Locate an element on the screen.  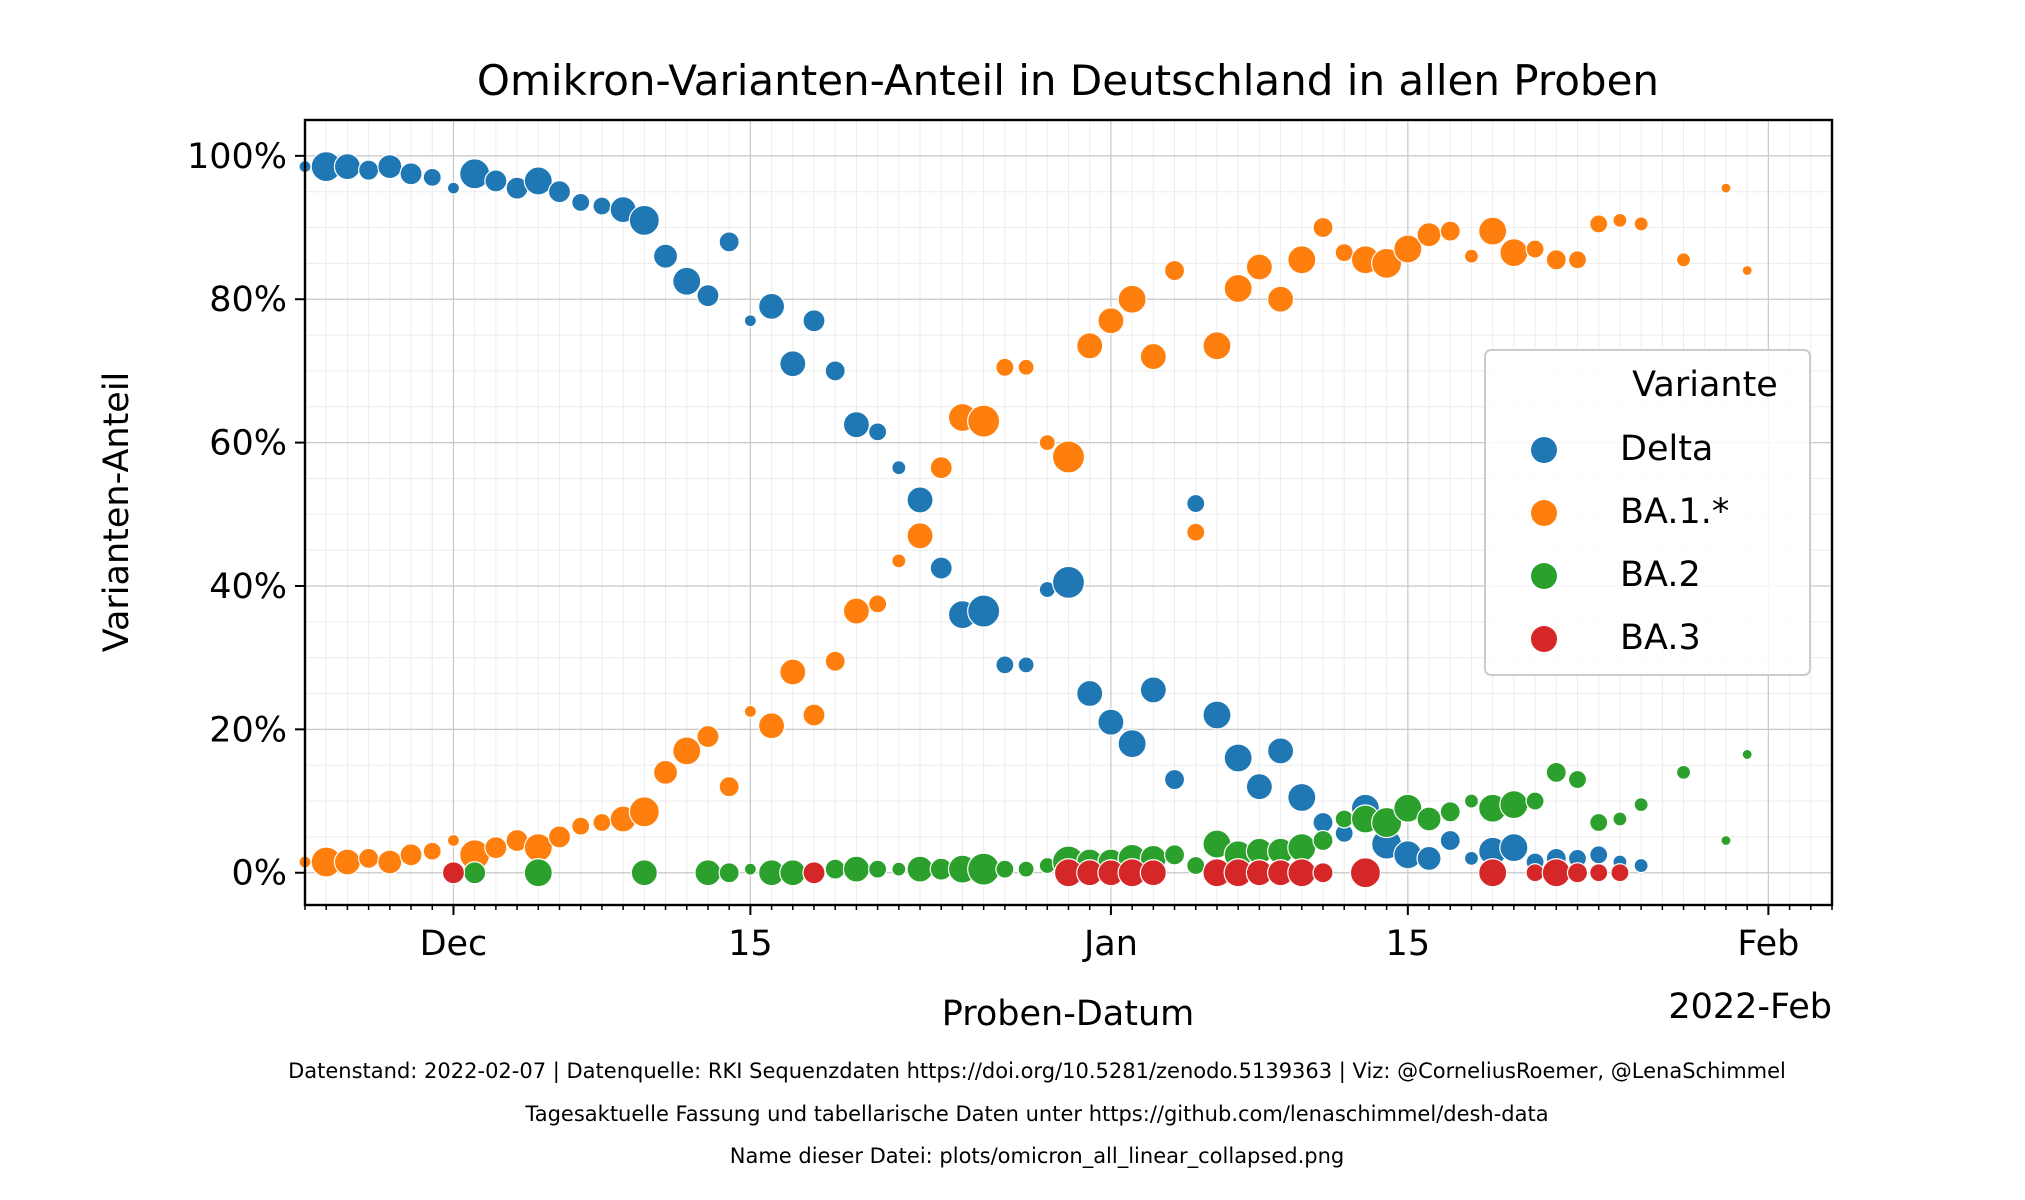
y-tick-label: 100% is located at coordinates (237, 157).